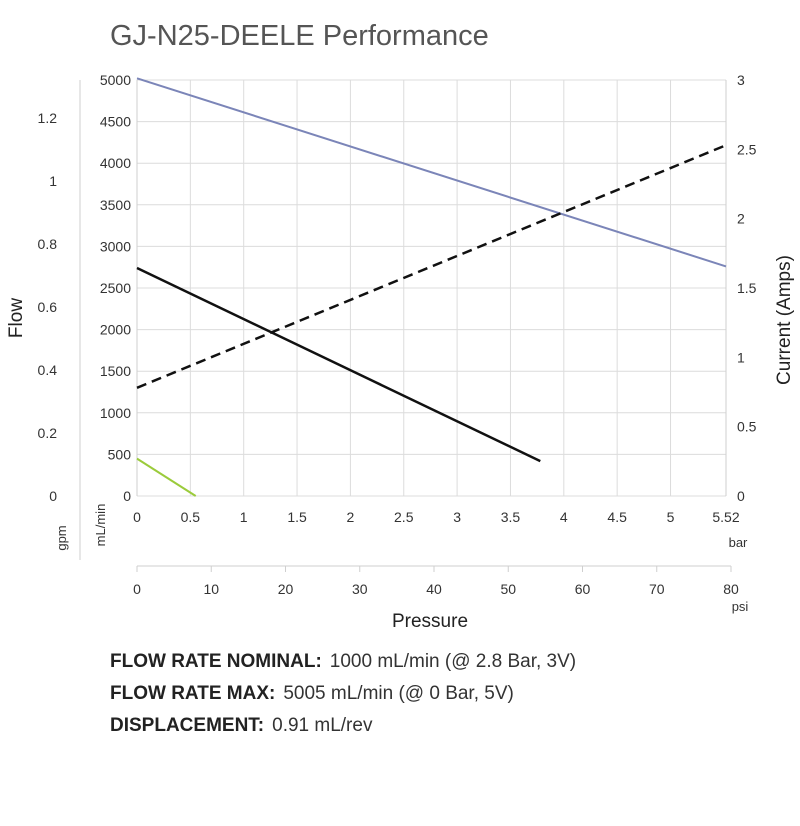  What do you see at coordinates (115, 122) in the screenshot?
I see `mlmin-tick-label: 4500` at bounding box center [115, 122].